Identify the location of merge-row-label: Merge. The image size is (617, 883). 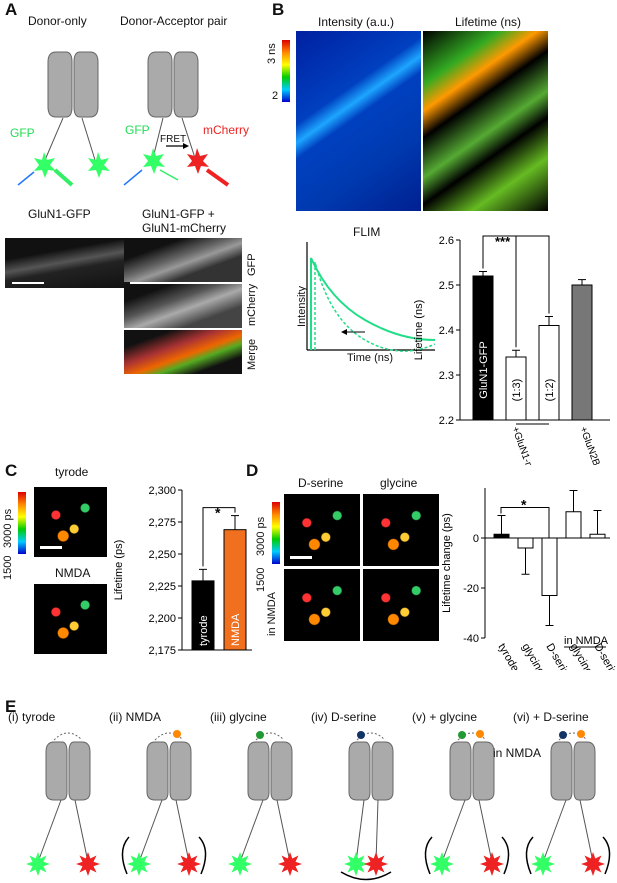
(252, 354).